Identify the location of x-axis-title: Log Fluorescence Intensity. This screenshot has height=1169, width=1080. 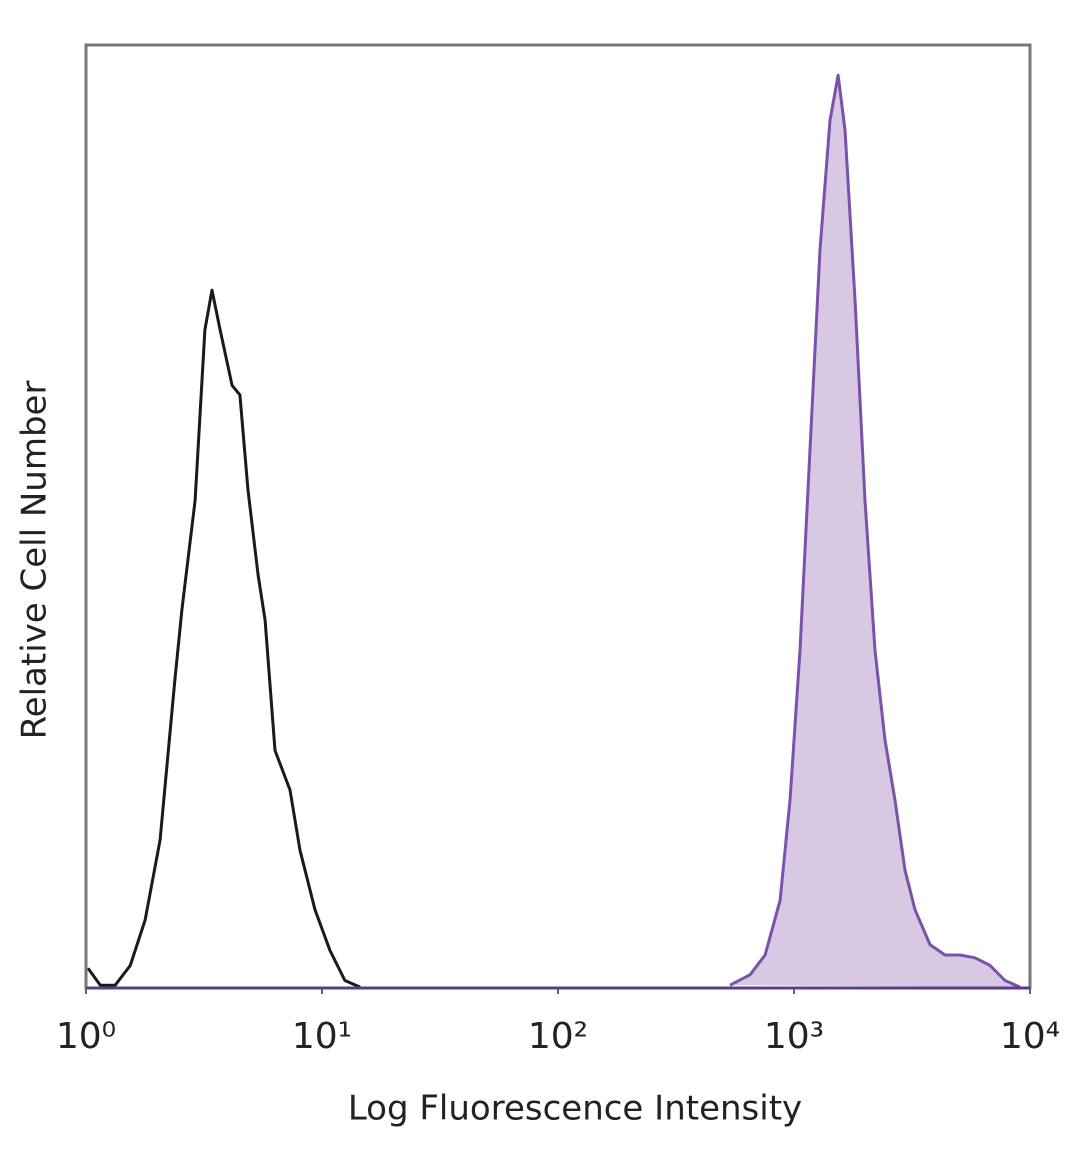
(575, 1109).